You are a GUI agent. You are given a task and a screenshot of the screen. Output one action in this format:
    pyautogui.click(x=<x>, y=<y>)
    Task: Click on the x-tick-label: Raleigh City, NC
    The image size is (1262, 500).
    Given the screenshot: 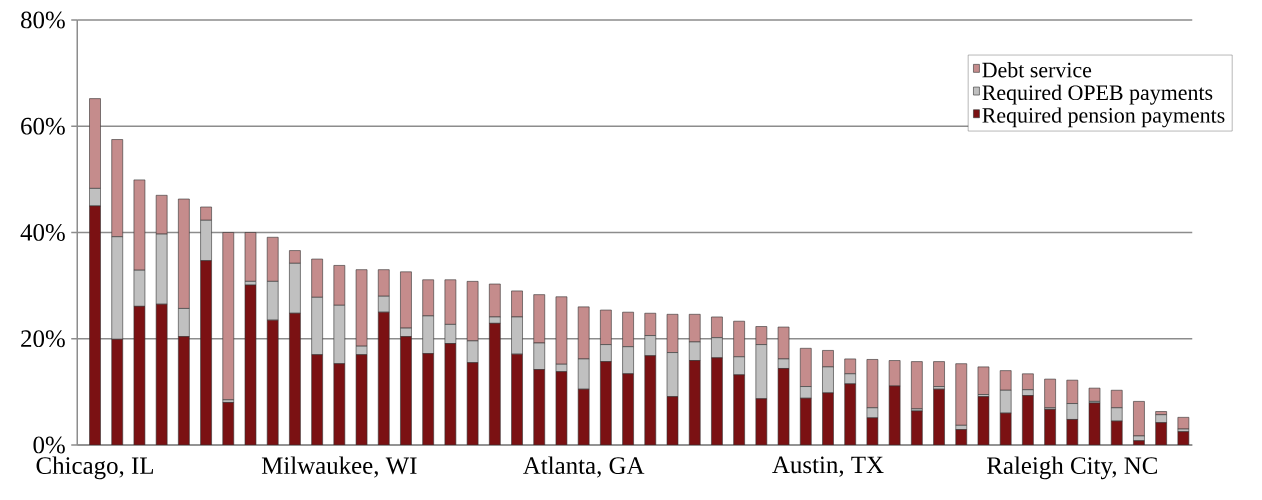 What is the action you would take?
    pyautogui.click(x=1072, y=468)
    